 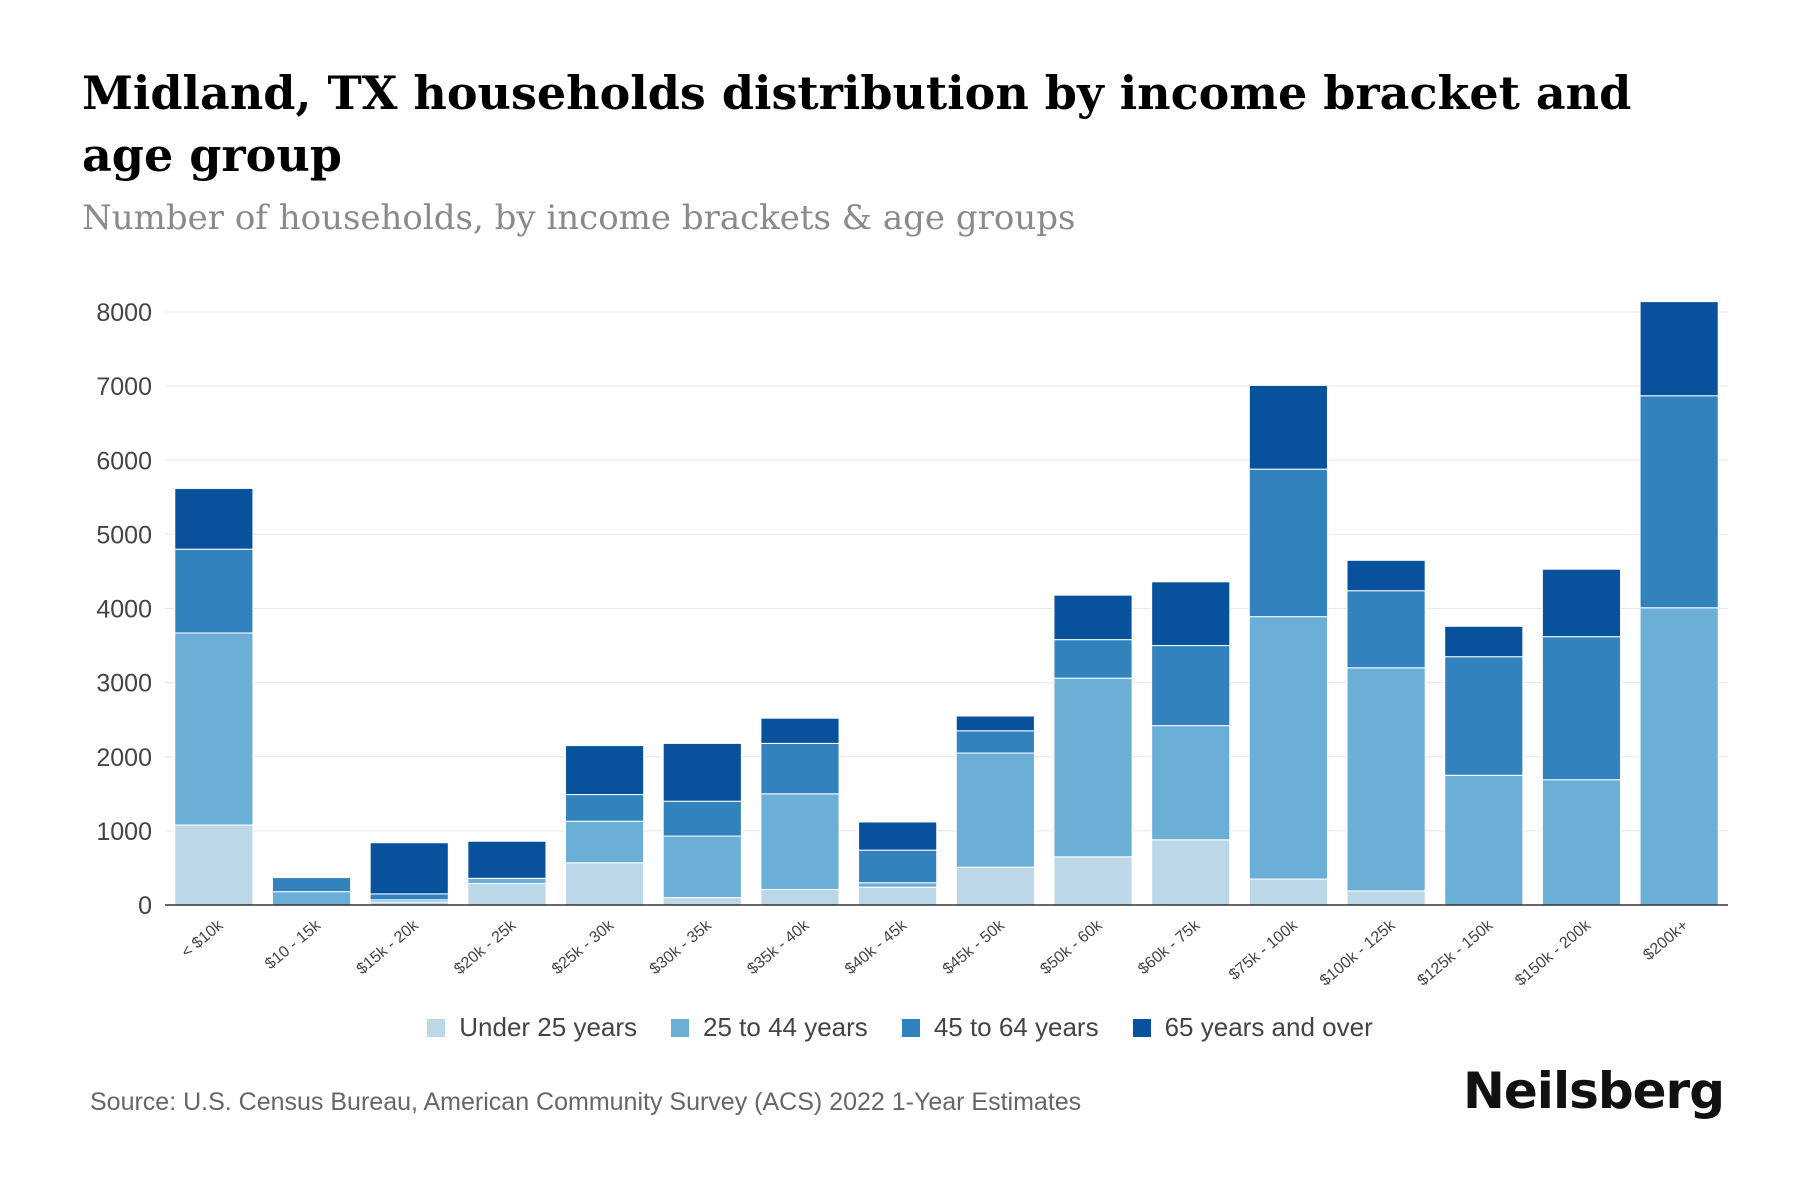 What do you see at coordinates (974, 947) in the screenshot?
I see `x-tick-label: $45k - 50k` at bounding box center [974, 947].